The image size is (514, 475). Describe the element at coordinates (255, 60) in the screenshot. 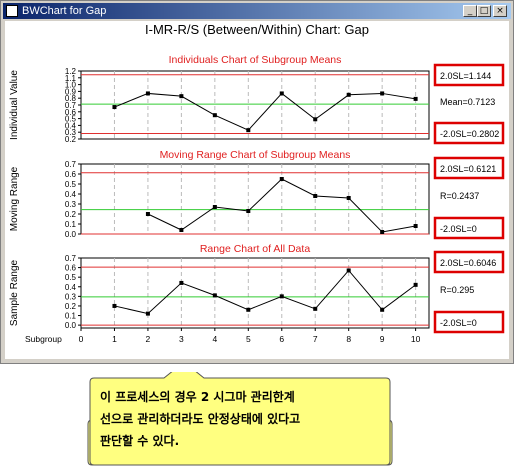

I see `panel-title: Individuals Chart of Subgroup Means` at that location.